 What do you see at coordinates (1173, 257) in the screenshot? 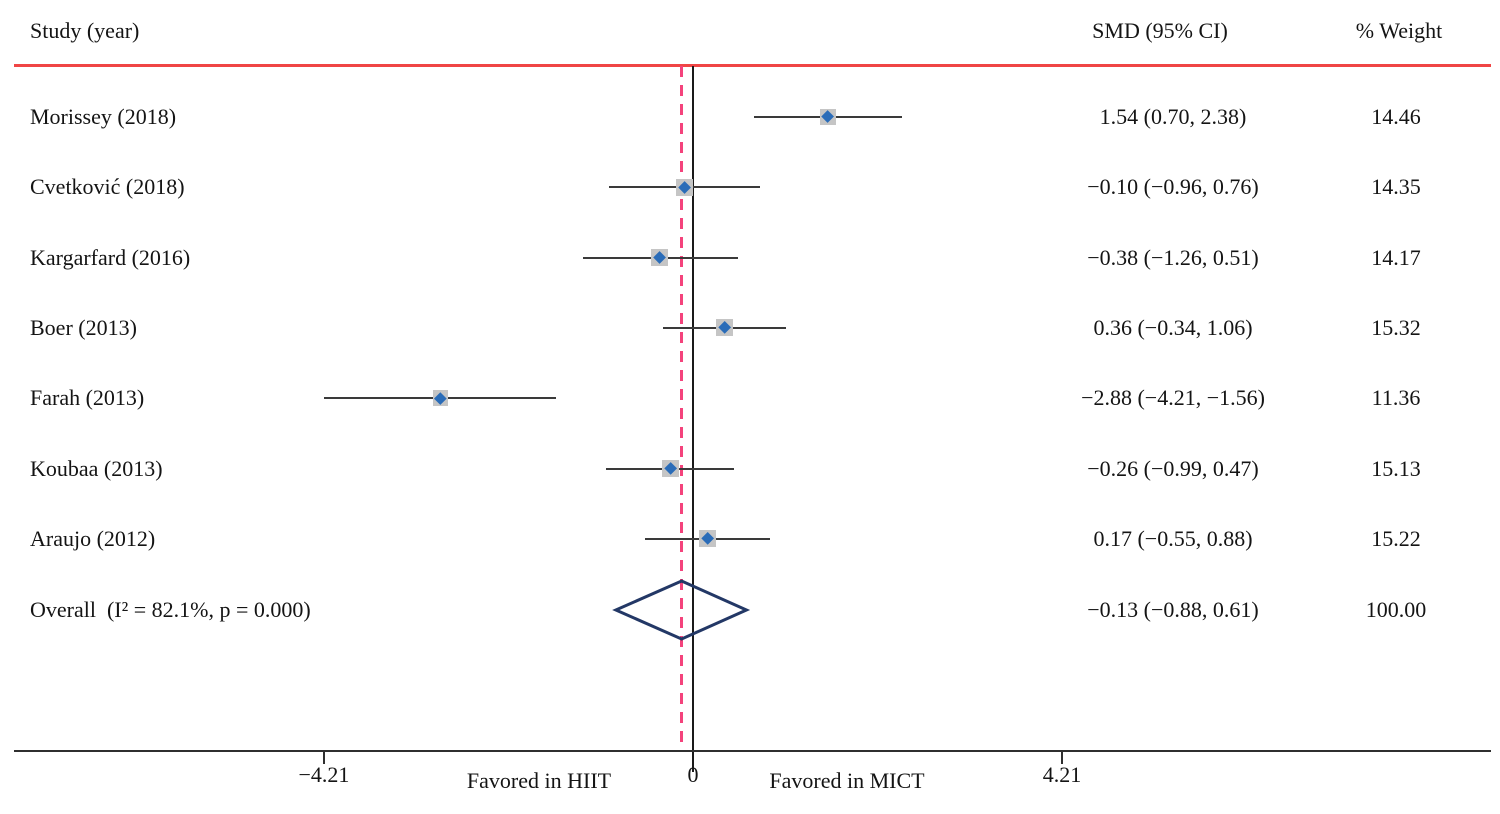
I see `smd-value: −0.38 (−1.26, 0.51)` at bounding box center [1173, 257].